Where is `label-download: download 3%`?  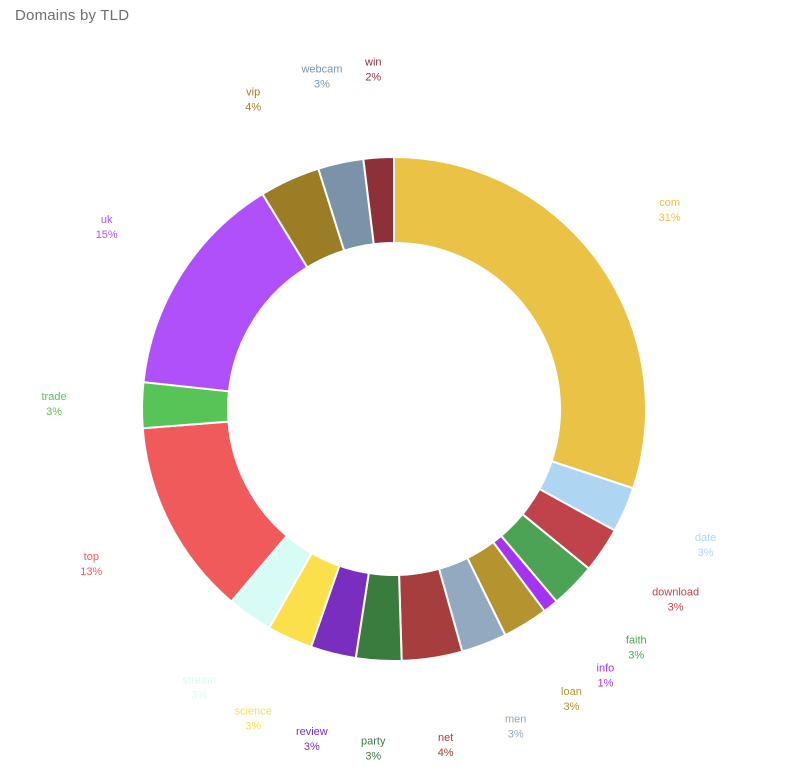
label-download: download 3% is located at coordinates (675, 600).